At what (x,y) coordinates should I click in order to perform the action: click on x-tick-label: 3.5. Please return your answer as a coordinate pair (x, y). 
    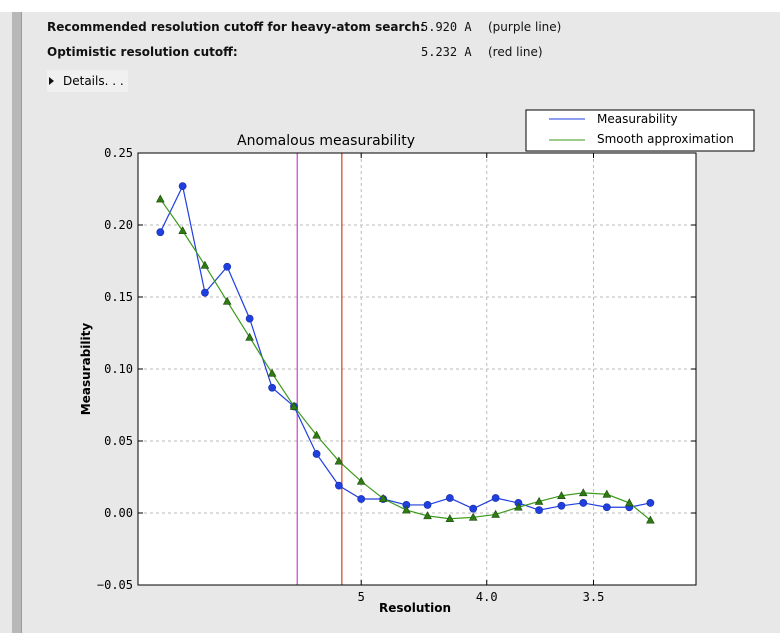
    Looking at the image, I should click on (594, 597).